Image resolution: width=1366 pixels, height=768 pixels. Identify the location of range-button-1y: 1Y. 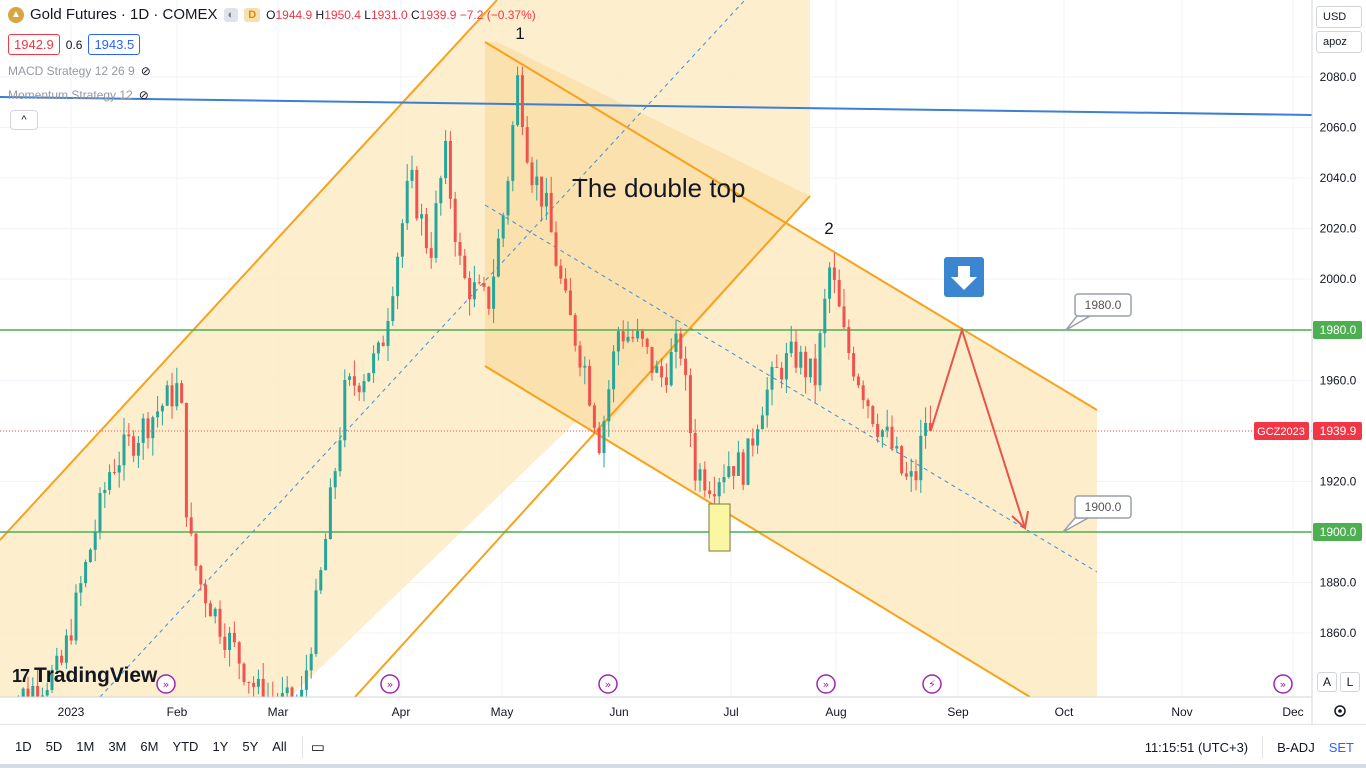
(220, 746).